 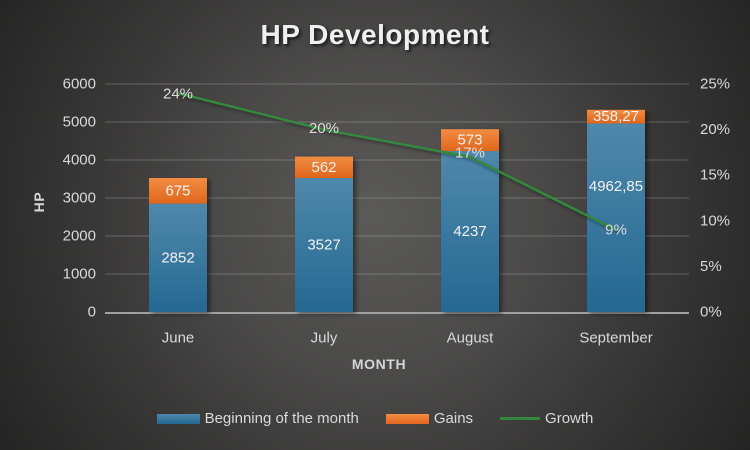 I want to click on growth-label-august: 17%, so click(x=470, y=152).